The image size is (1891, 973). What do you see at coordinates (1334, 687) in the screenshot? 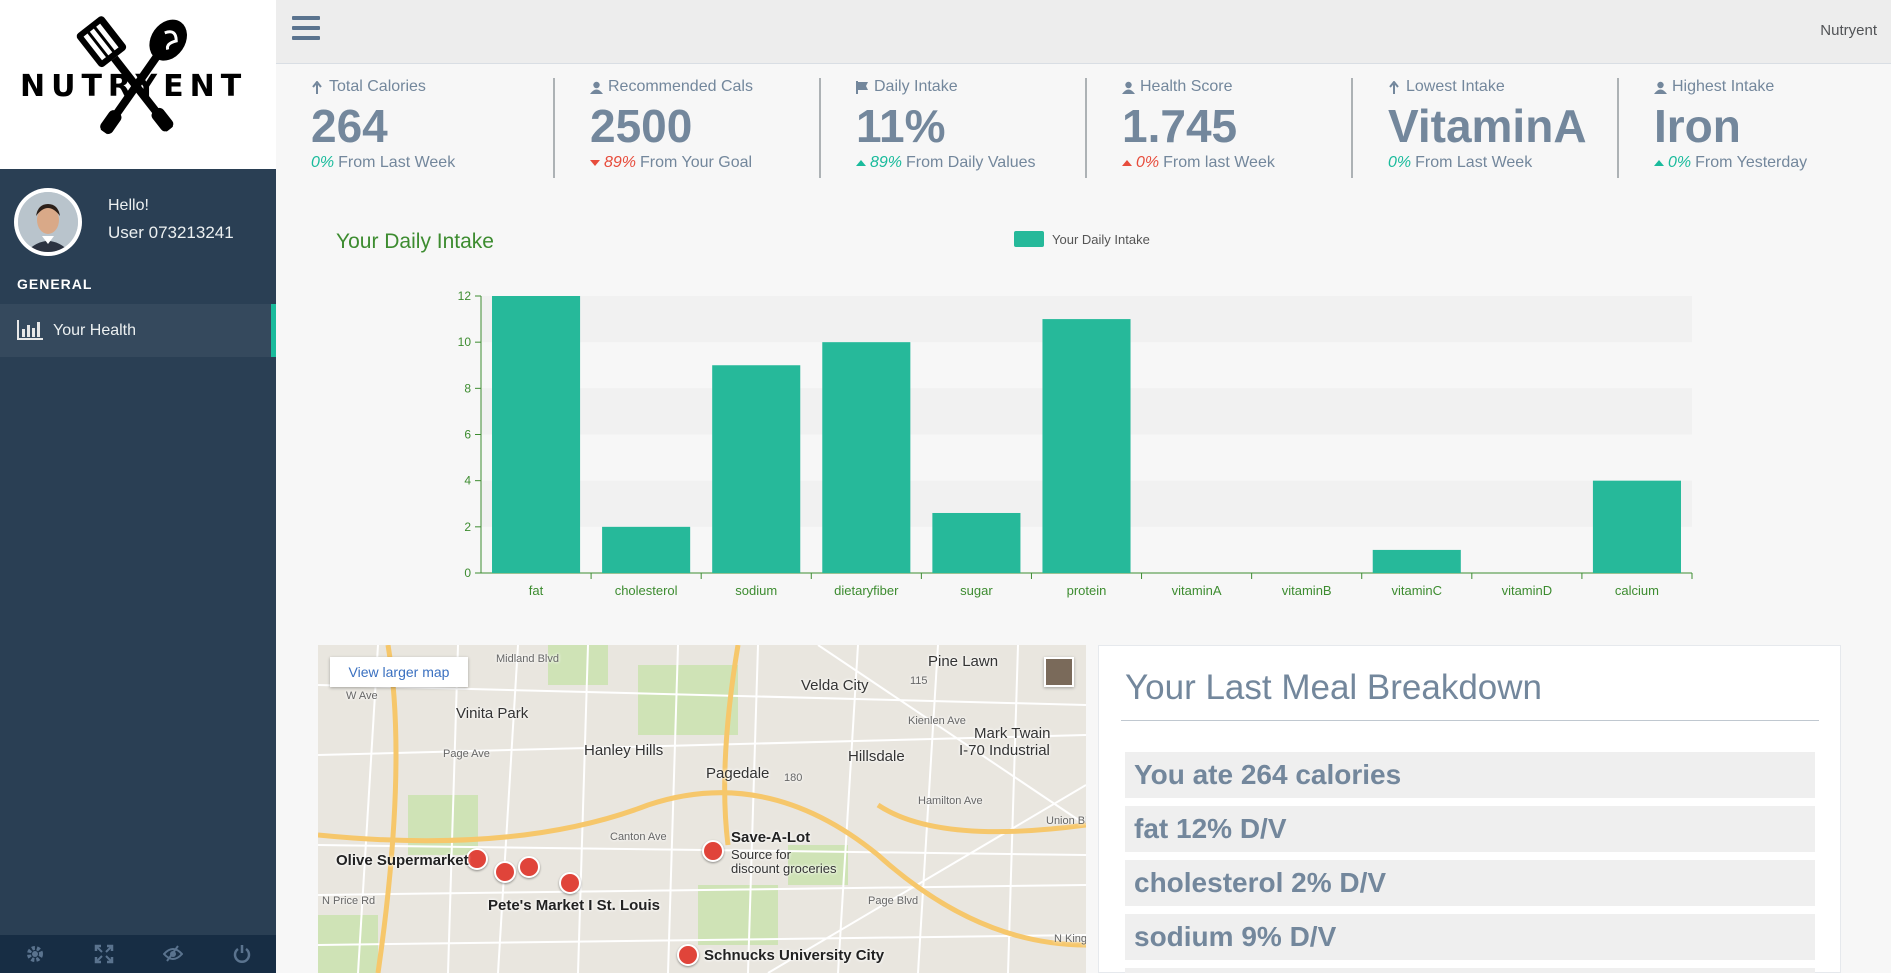
I see `meal-title: Your Last Meal Breakdown` at bounding box center [1334, 687].